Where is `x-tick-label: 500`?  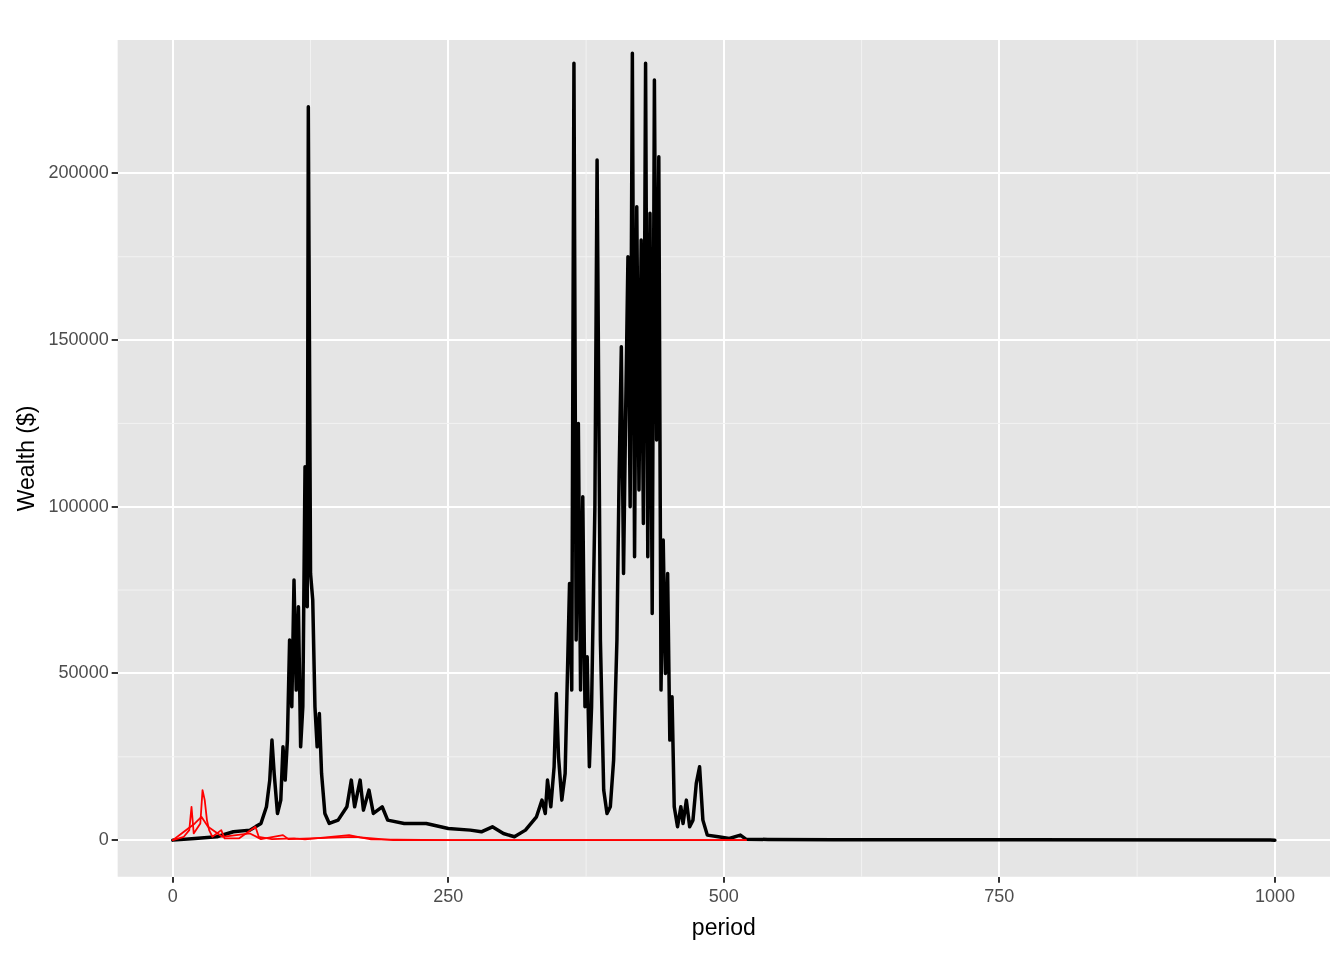
x-tick-label: 500 is located at coordinates (723, 895).